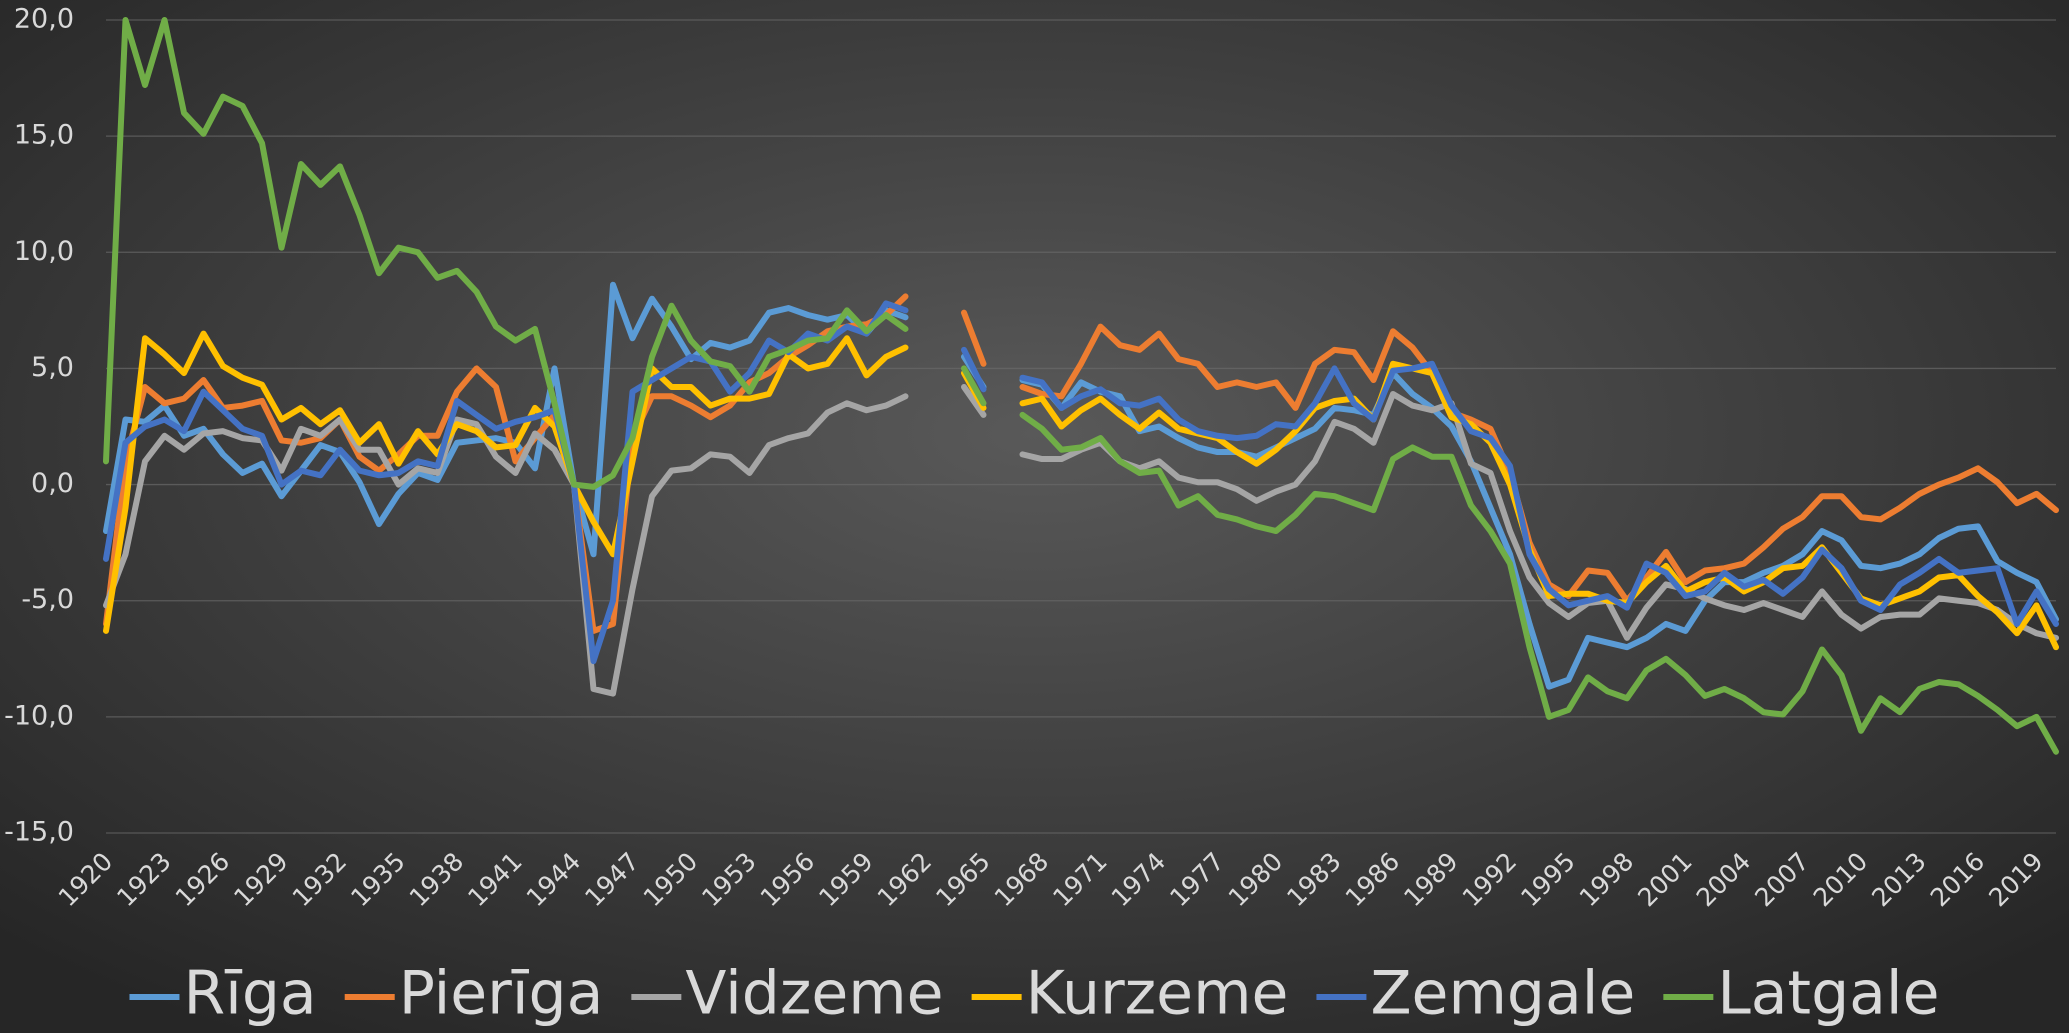 This screenshot has height=1033, width=2069. Describe the element at coordinates (47, 599) in the screenshot. I see `y-tick-label: -5,0` at that location.